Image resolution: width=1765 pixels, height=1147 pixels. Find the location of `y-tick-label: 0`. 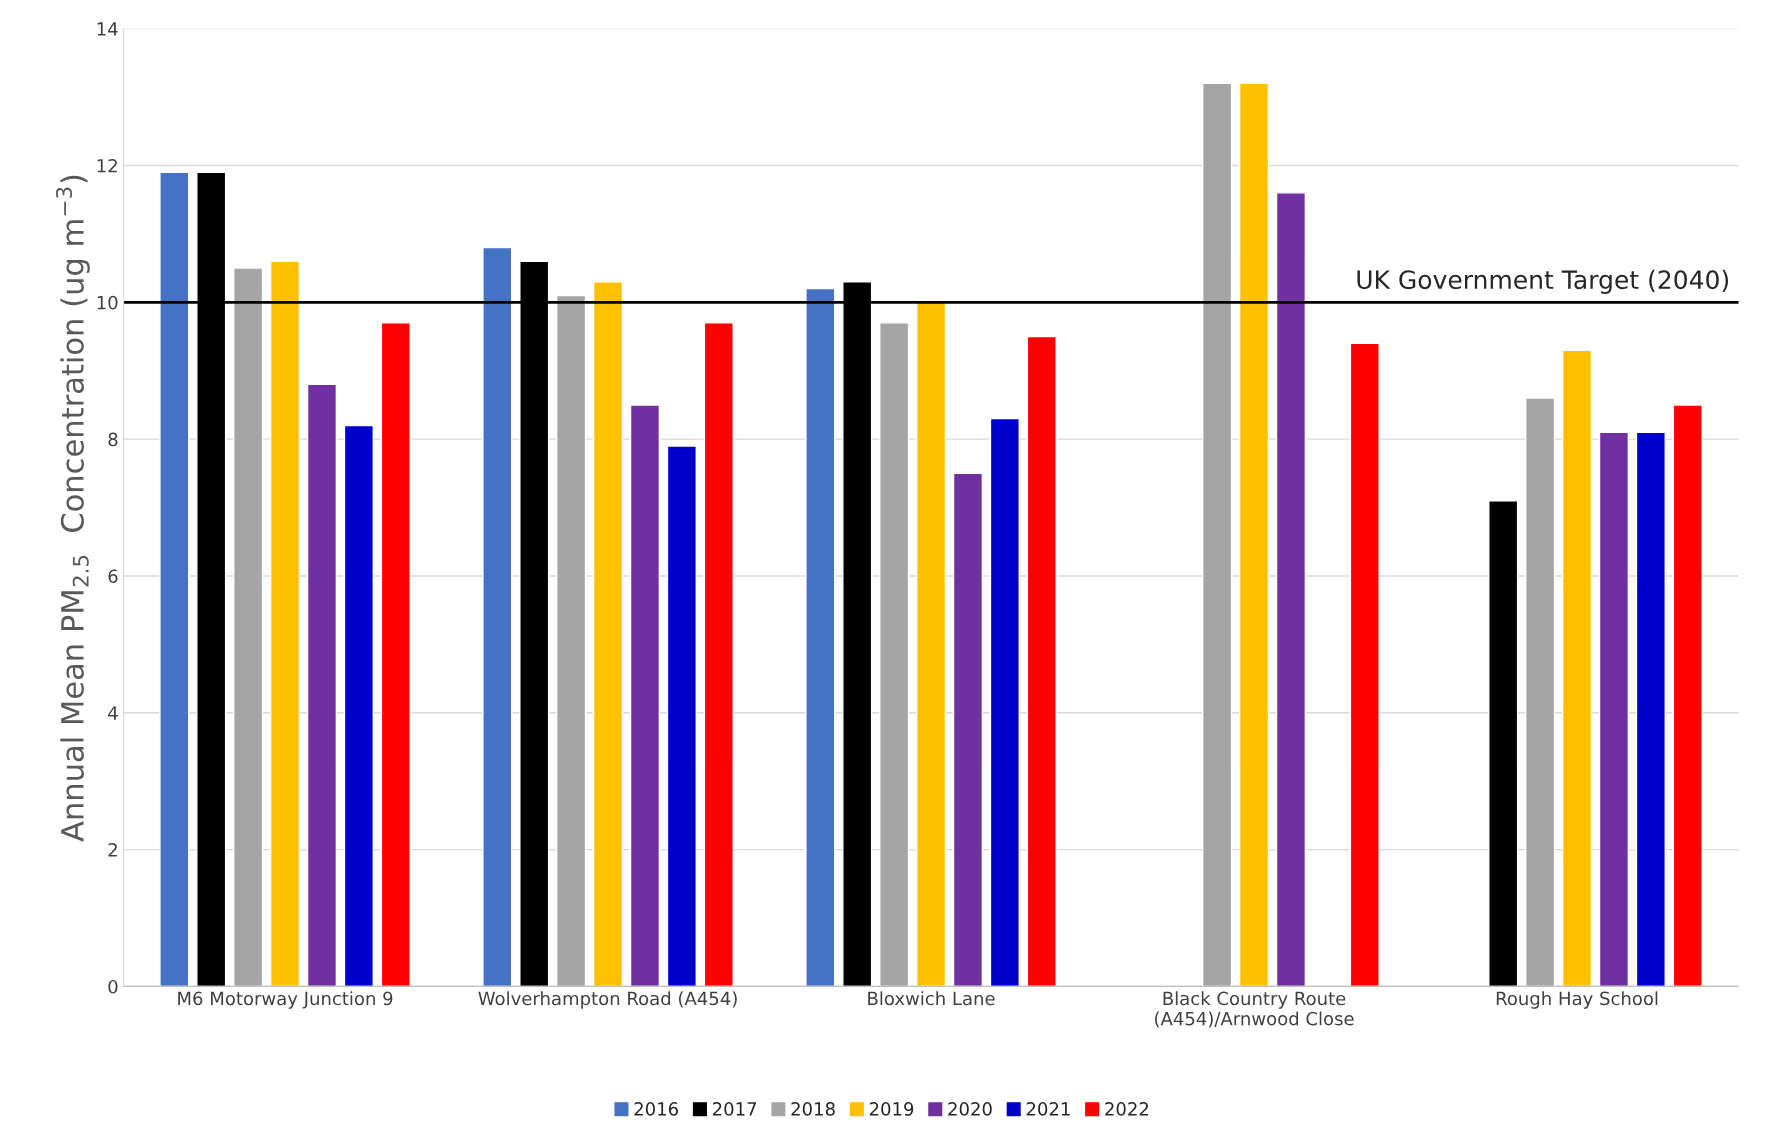

y-tick-label: 0 is located at coordinates (113, 986).